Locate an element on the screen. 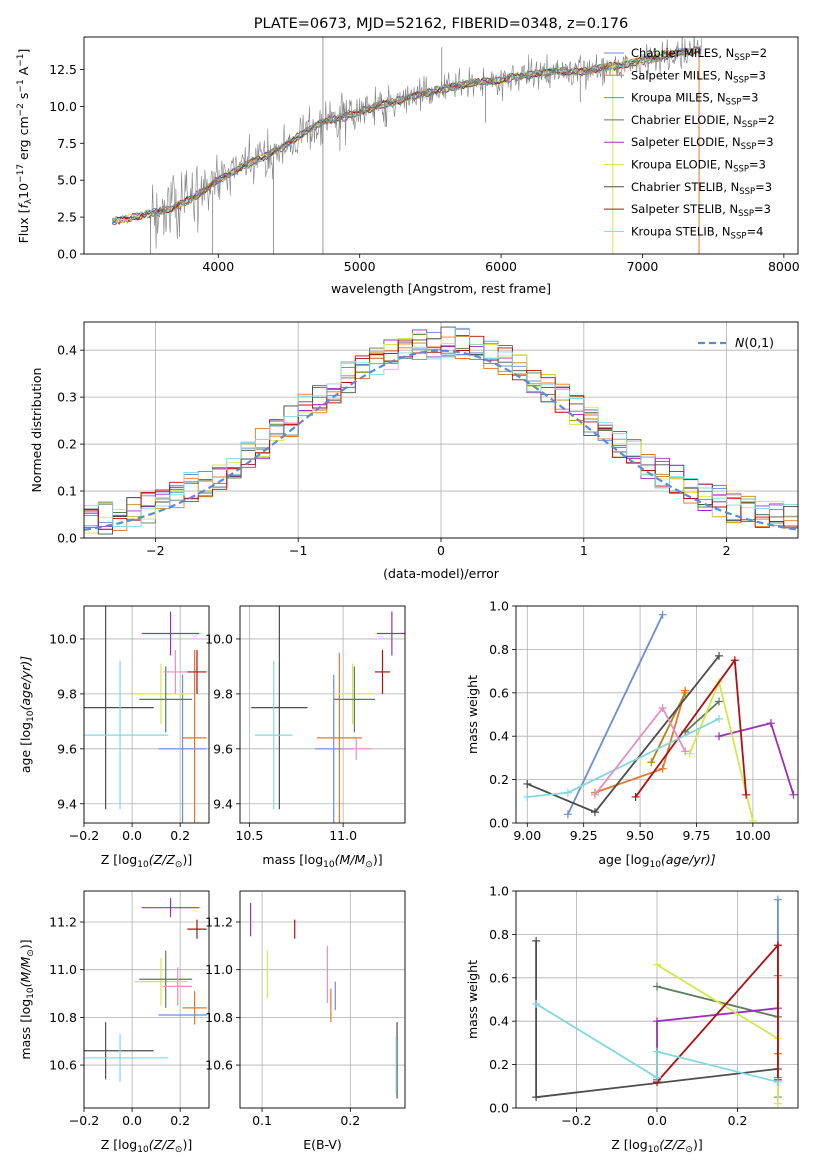  x-axis-label-part: mass [log is located at coordinates (292, 859).